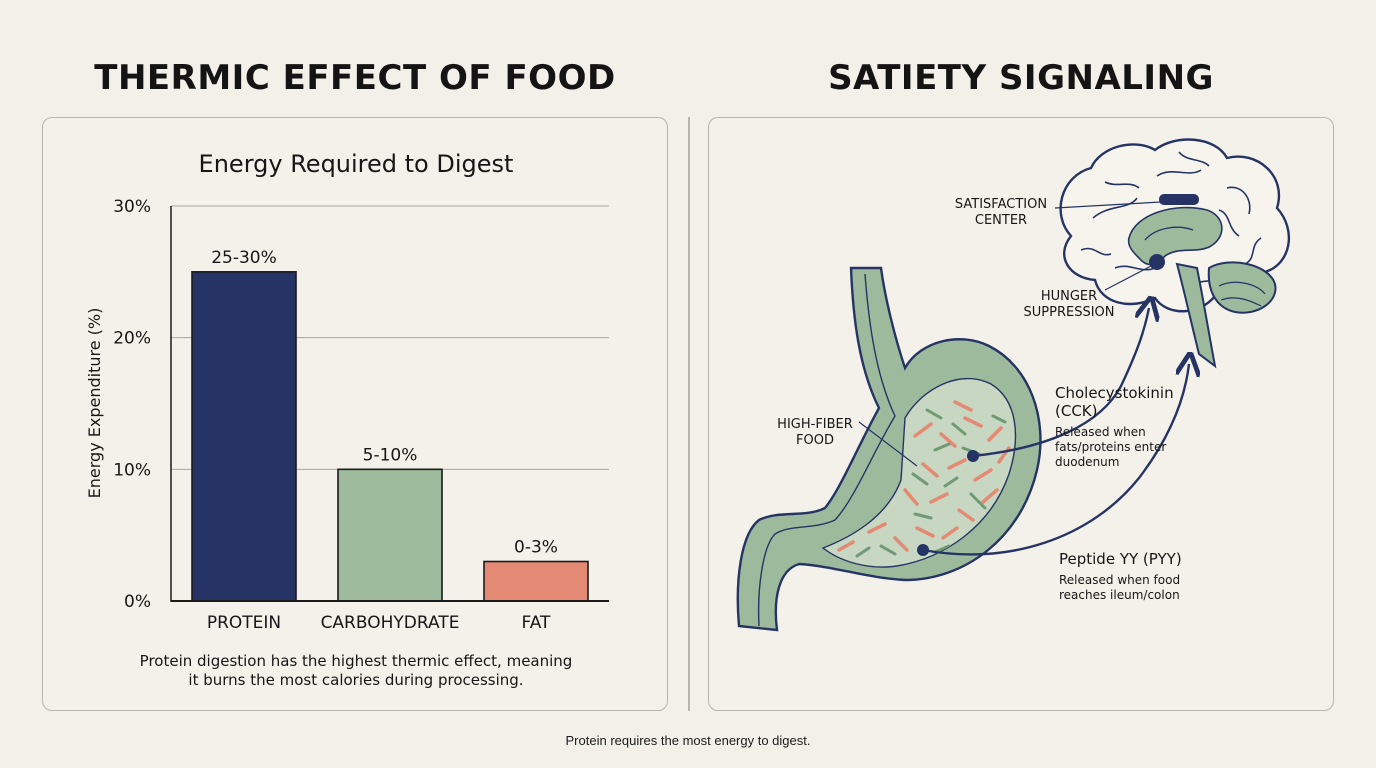 This screenshot has height=768, width=1376. Describe the element at coordinates (1069, 296) in the screenshot. I see `hunger-suppression-label-line-1: HUNGER` at that location.